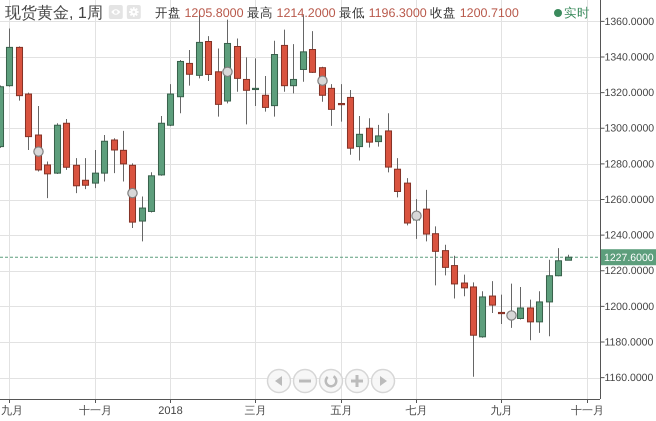 Image resolution: width=656 pixels, height=421 pixels. I want to click on text: 开盘 1205.8000 最高 1214.2000 最低 1196.3000 收盘 1200.7100, so click(337, 12).